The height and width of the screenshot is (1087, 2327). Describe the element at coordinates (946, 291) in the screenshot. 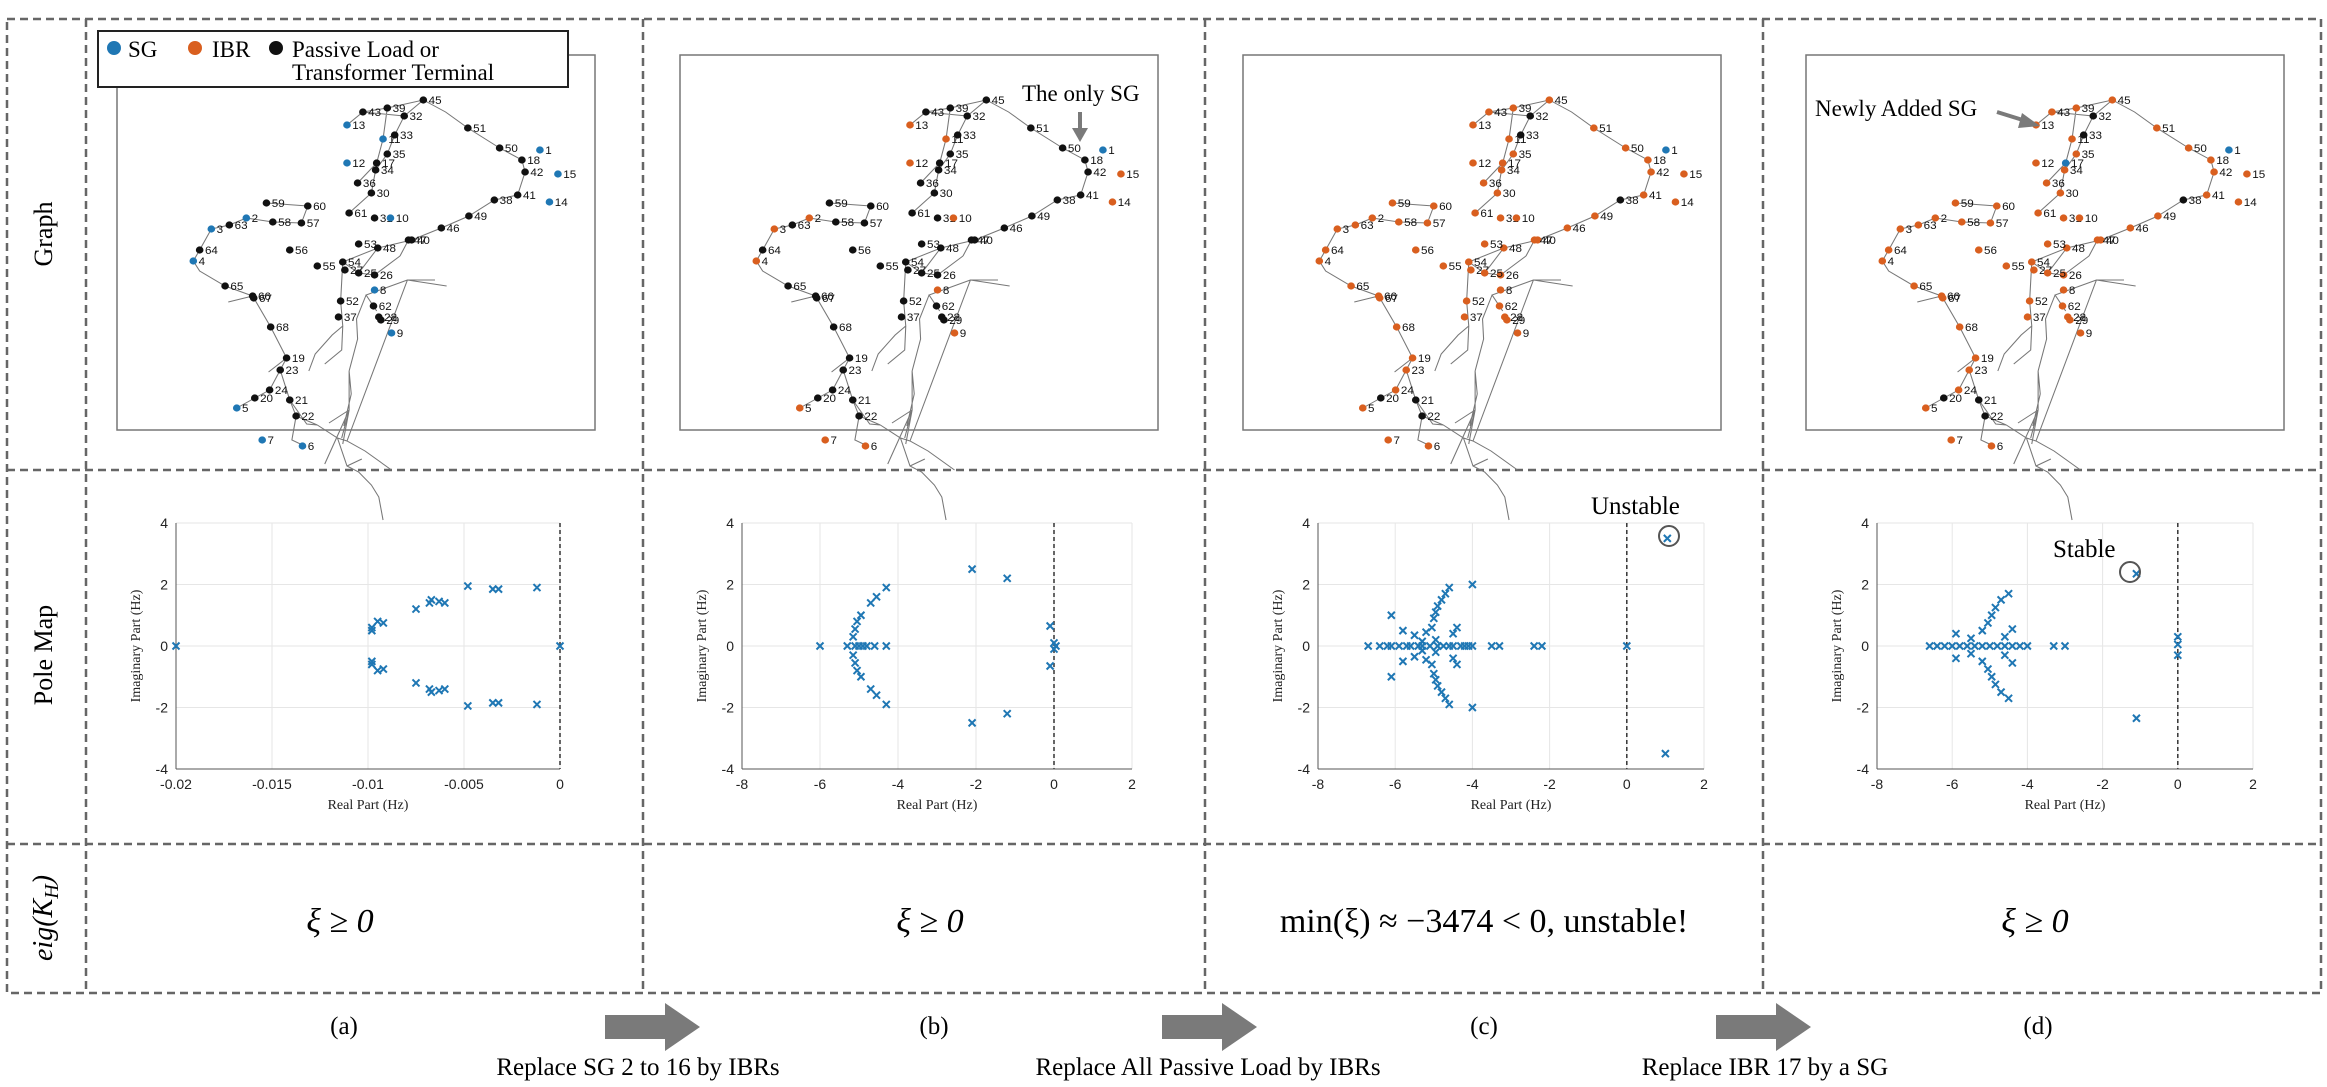

I see `graph-node-label: 8` at that location.